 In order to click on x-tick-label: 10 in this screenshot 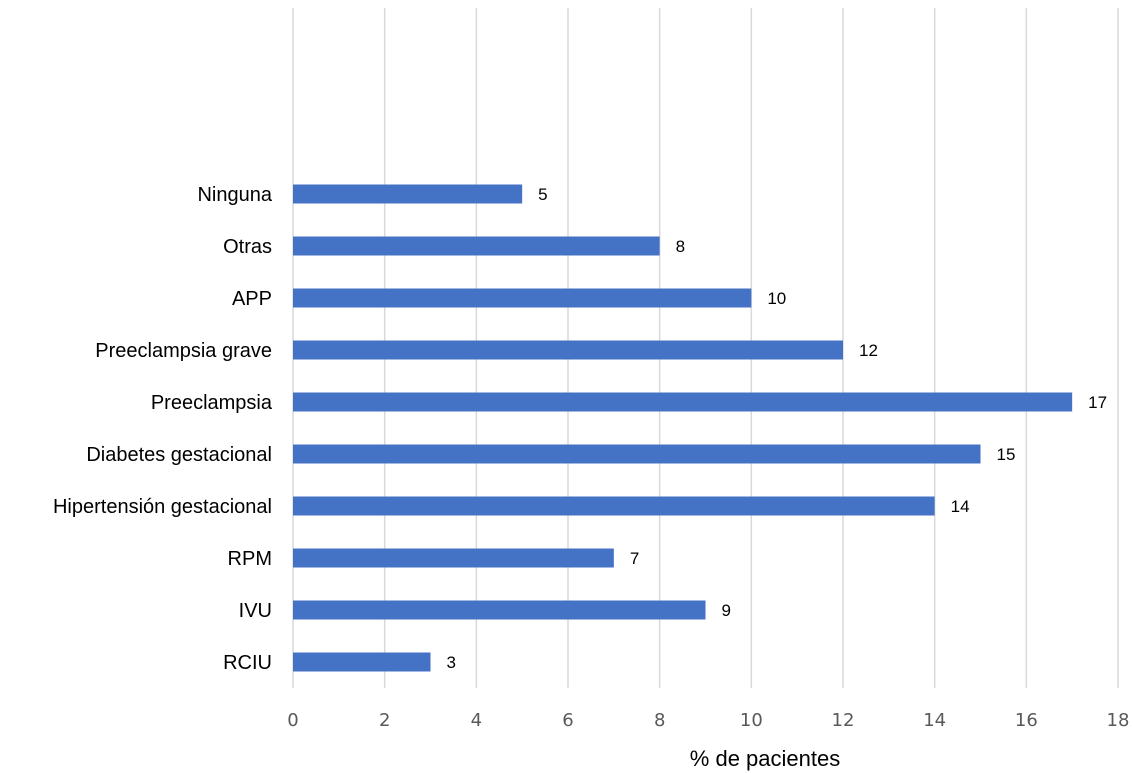, I will do `click(751, 720)`.